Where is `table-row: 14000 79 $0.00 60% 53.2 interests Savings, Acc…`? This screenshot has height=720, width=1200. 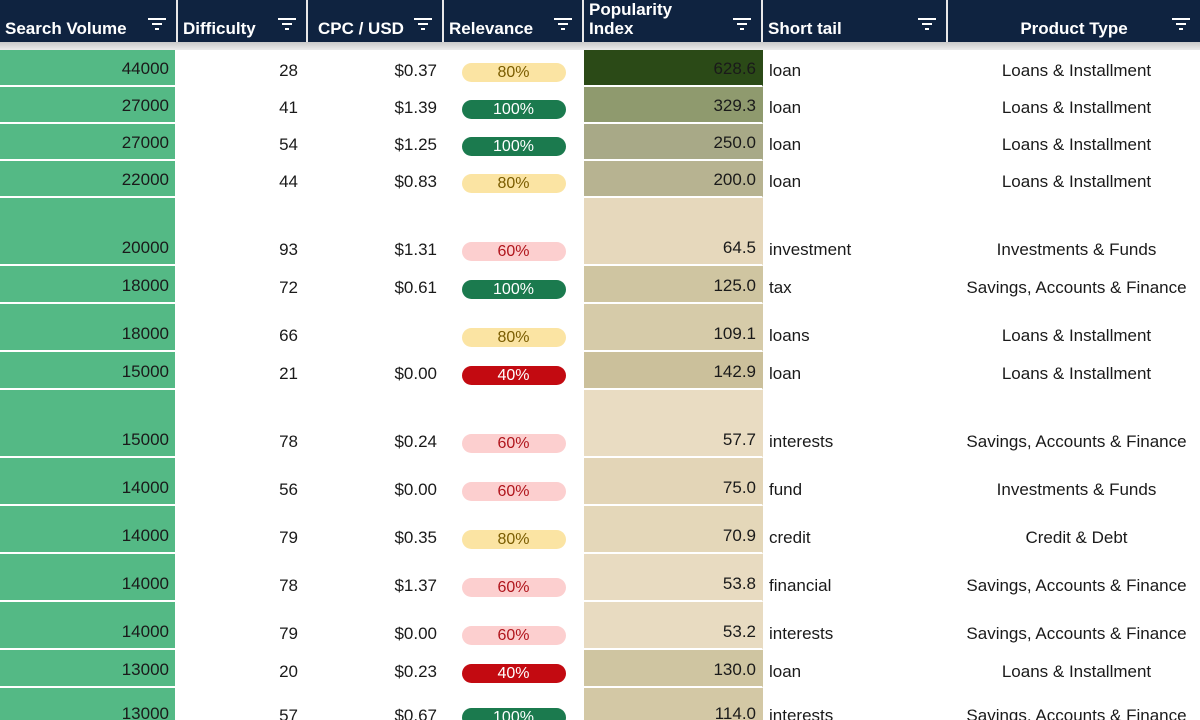
table-row: 14000 79 $0.00 60% 53.2 interests Savings, Acc… is located at coordinates (600, 626).